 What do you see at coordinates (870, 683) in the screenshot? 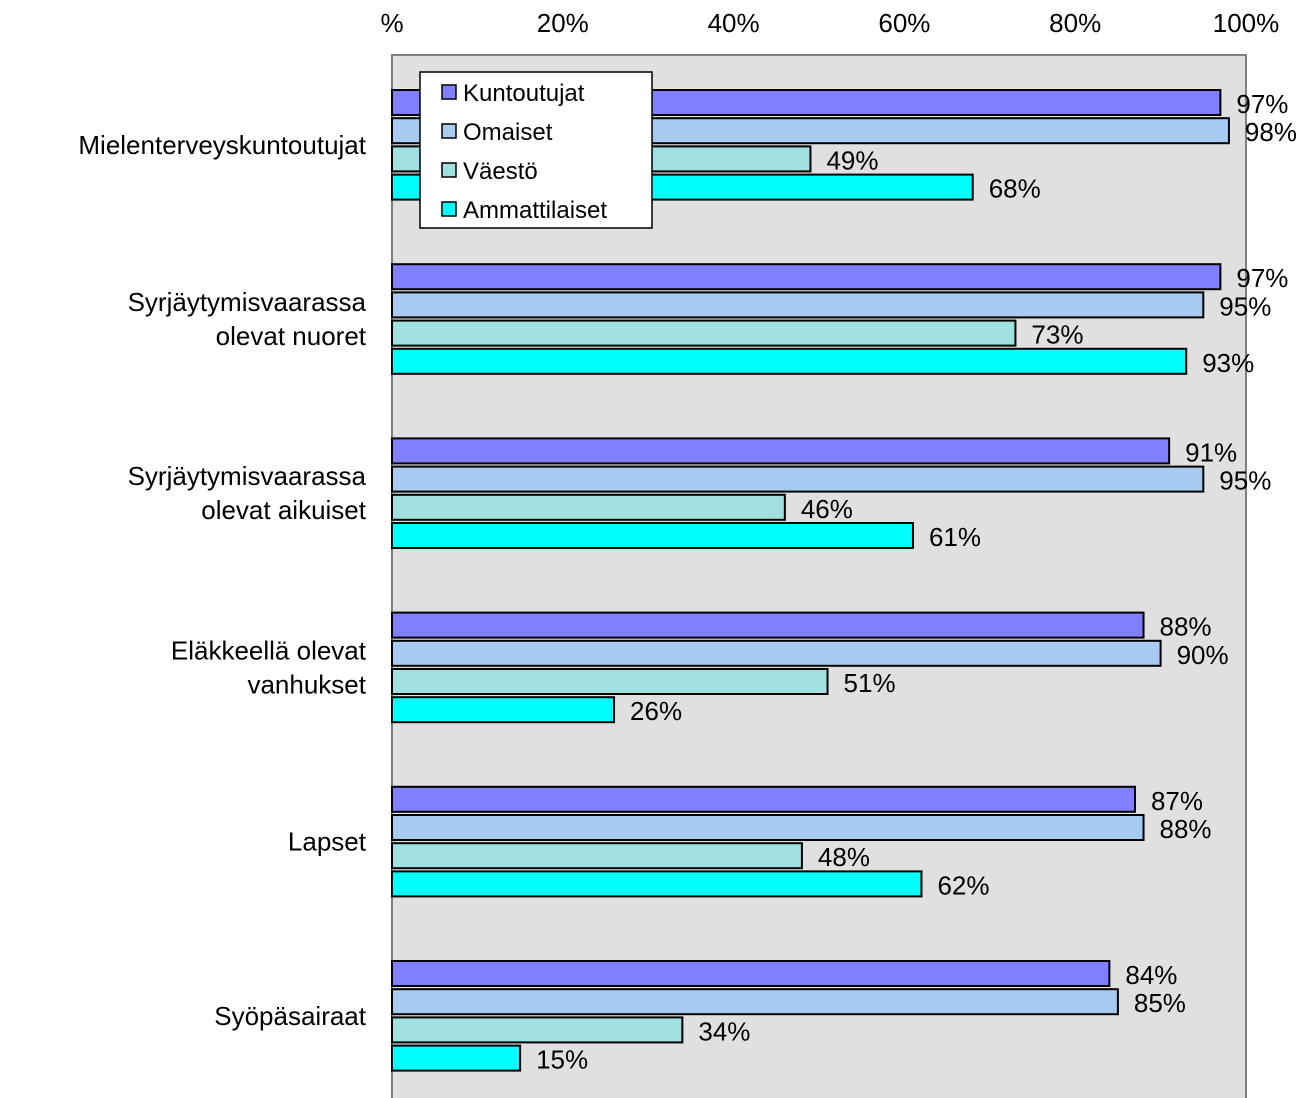
I see `data-label: 51%` at bounding box center [870, 683].